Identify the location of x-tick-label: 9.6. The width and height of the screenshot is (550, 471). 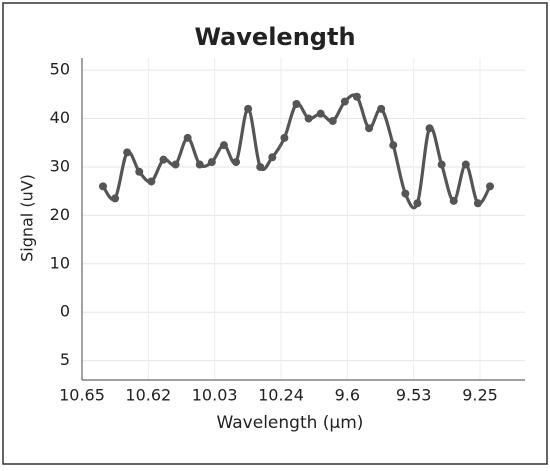
(347, 395).